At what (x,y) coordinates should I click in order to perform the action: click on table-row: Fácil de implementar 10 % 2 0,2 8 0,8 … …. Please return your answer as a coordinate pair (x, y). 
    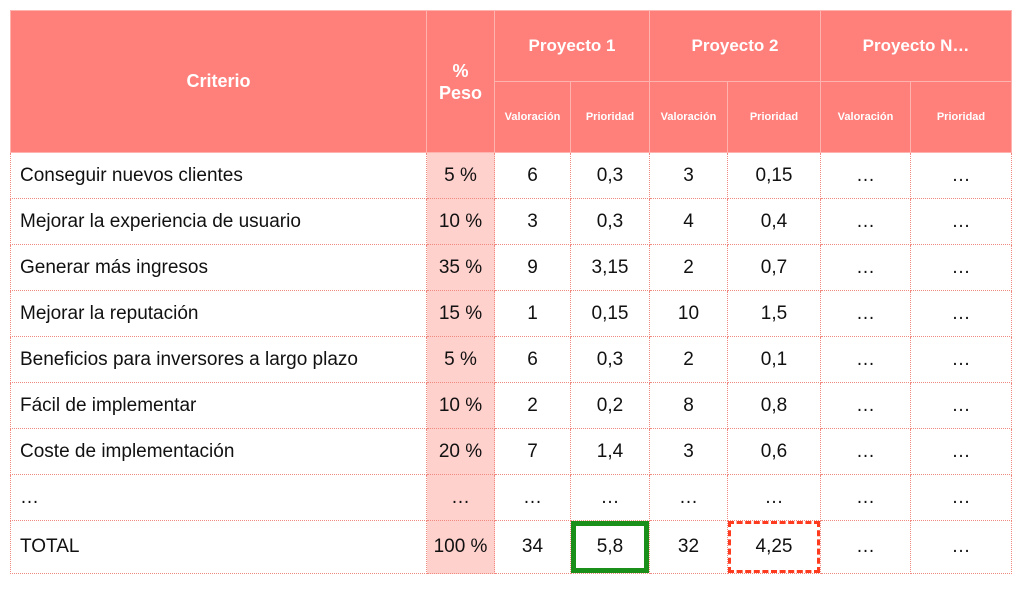
    Looking at the image, I should click on (511, 405).